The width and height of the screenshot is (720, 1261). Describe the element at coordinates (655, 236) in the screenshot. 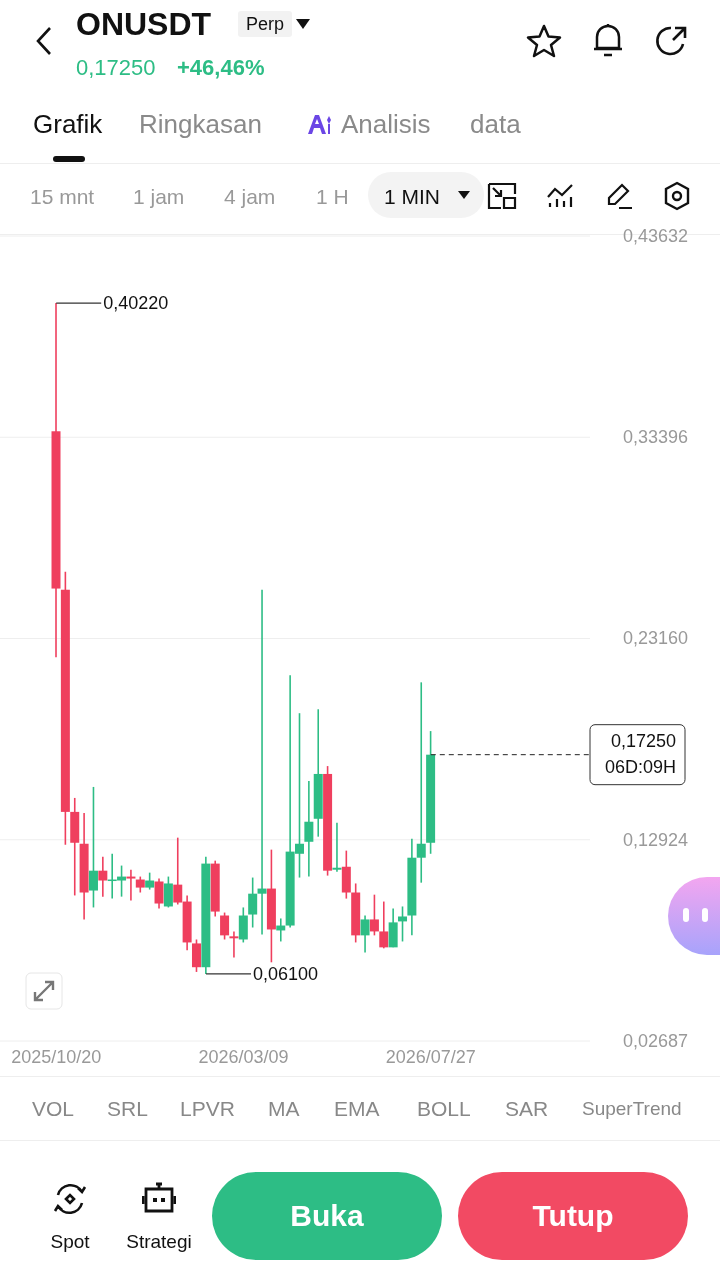

I see `y-tick-label: 0,43632` at that location.